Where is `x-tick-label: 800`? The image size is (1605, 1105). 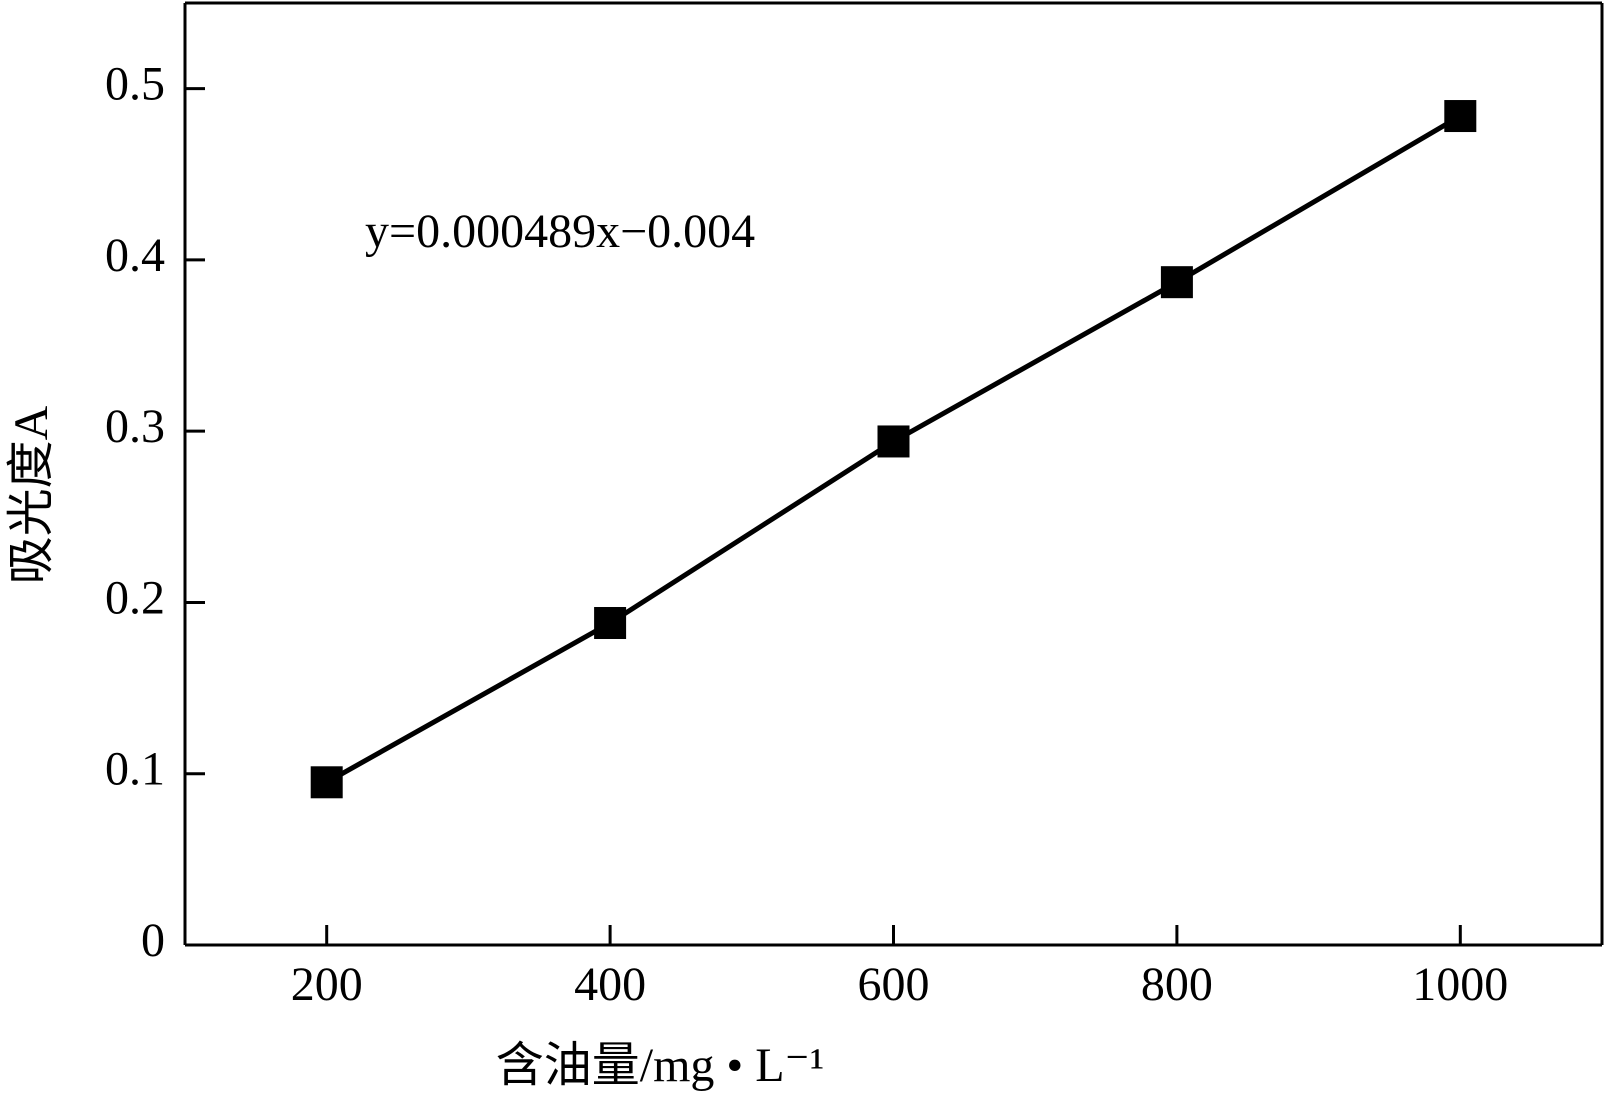
x-tick-label: 800 is located at coordinates (1177, 984).